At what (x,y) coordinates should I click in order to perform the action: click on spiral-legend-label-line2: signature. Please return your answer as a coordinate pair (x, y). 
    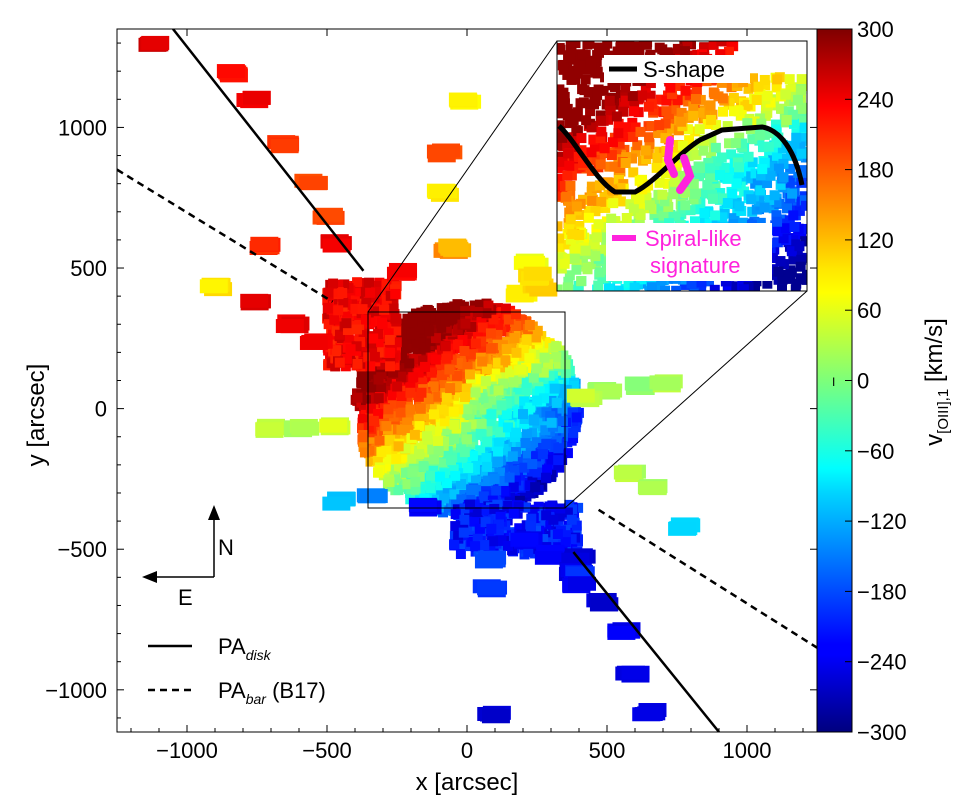
    Looking at the image, I should click on (695, 265).